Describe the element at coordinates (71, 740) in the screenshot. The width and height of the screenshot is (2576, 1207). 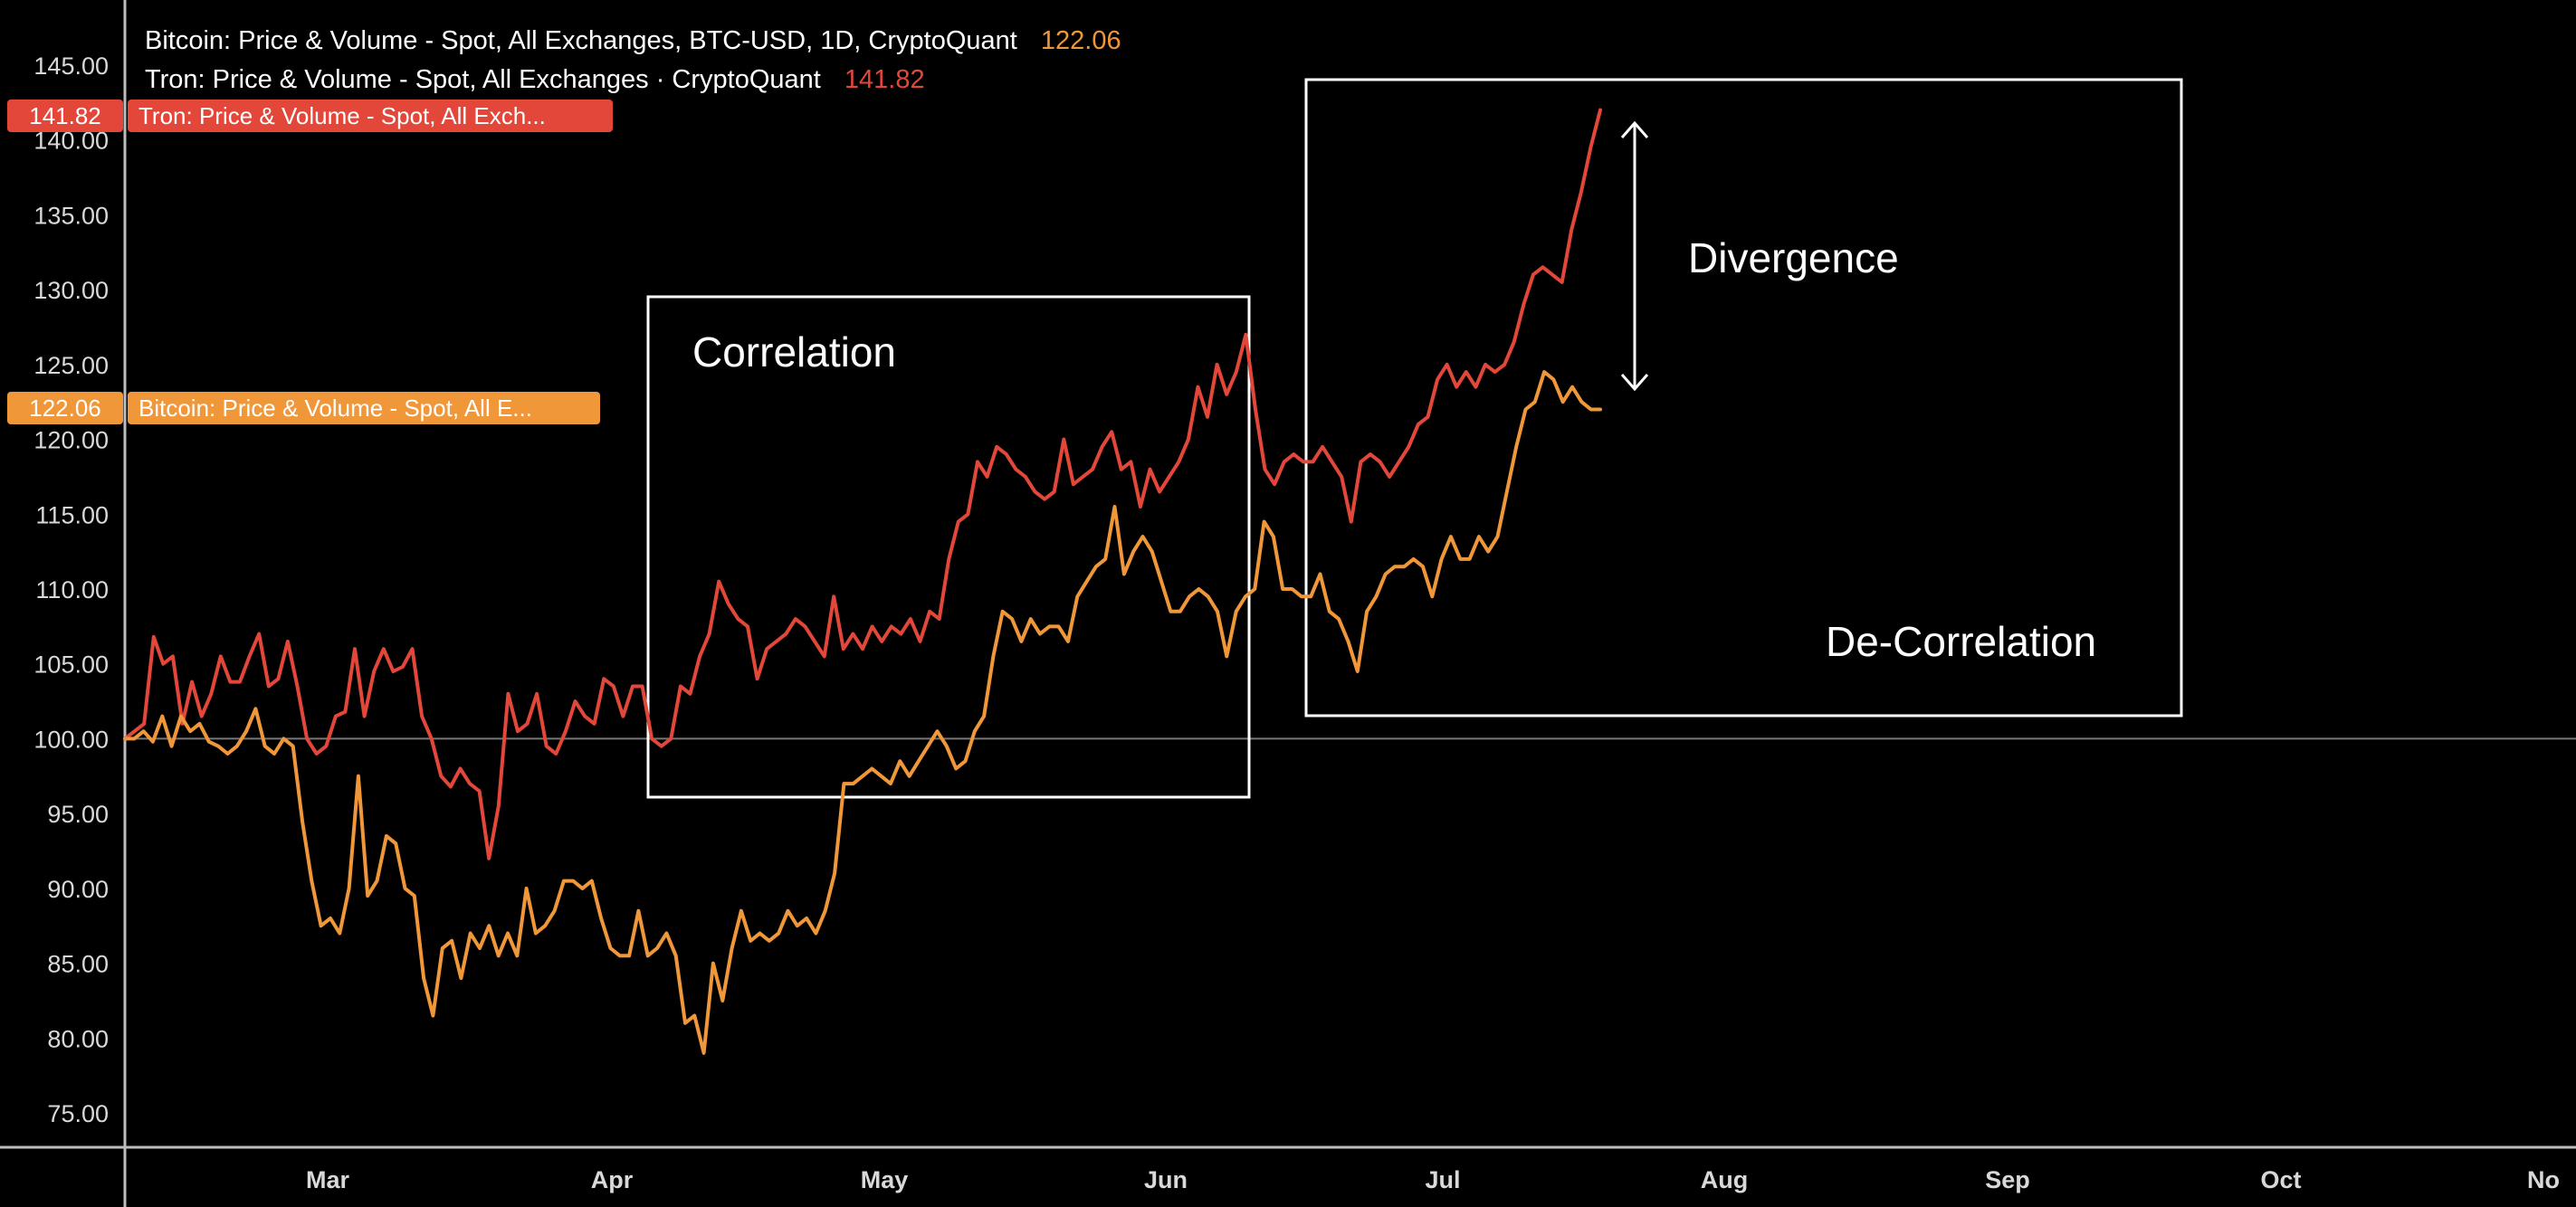
I see `y-tick-label: 100.00` at that location.